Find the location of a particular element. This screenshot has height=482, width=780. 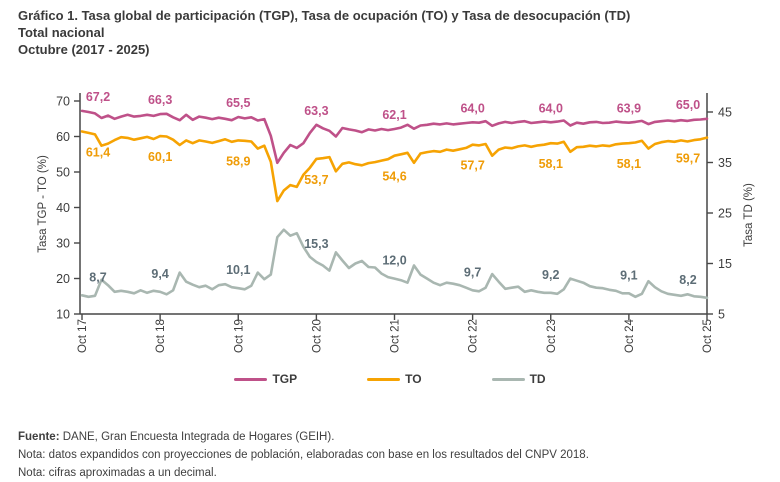

series-line-td is located at coordinates (394, 264).